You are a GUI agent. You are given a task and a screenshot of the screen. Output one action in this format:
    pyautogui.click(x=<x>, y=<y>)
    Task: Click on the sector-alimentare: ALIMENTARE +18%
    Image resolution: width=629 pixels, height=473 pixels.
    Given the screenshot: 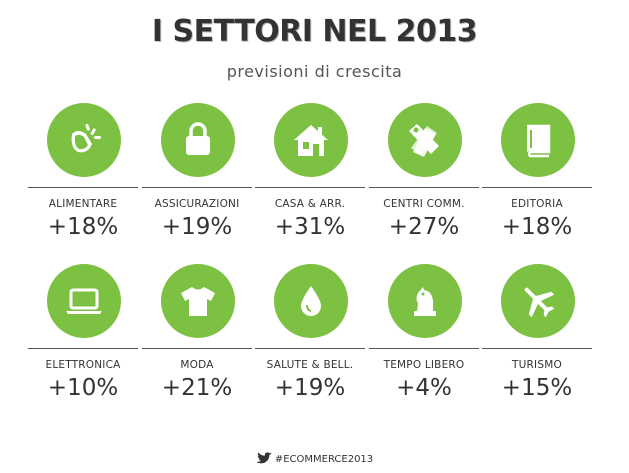 What is the action you would take?
    pyautogui.click(x=83, y=171)
    